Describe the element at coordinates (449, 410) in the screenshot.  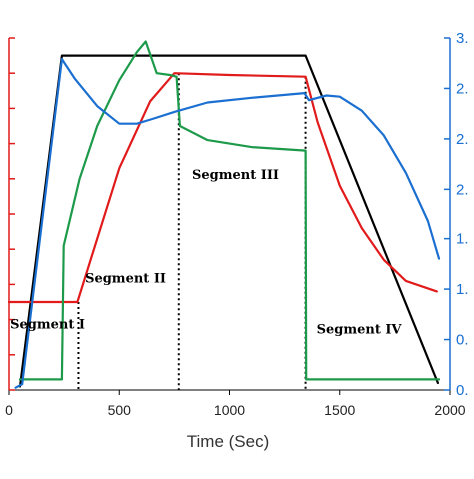
I see `x-tick-label: 2000` at that location.